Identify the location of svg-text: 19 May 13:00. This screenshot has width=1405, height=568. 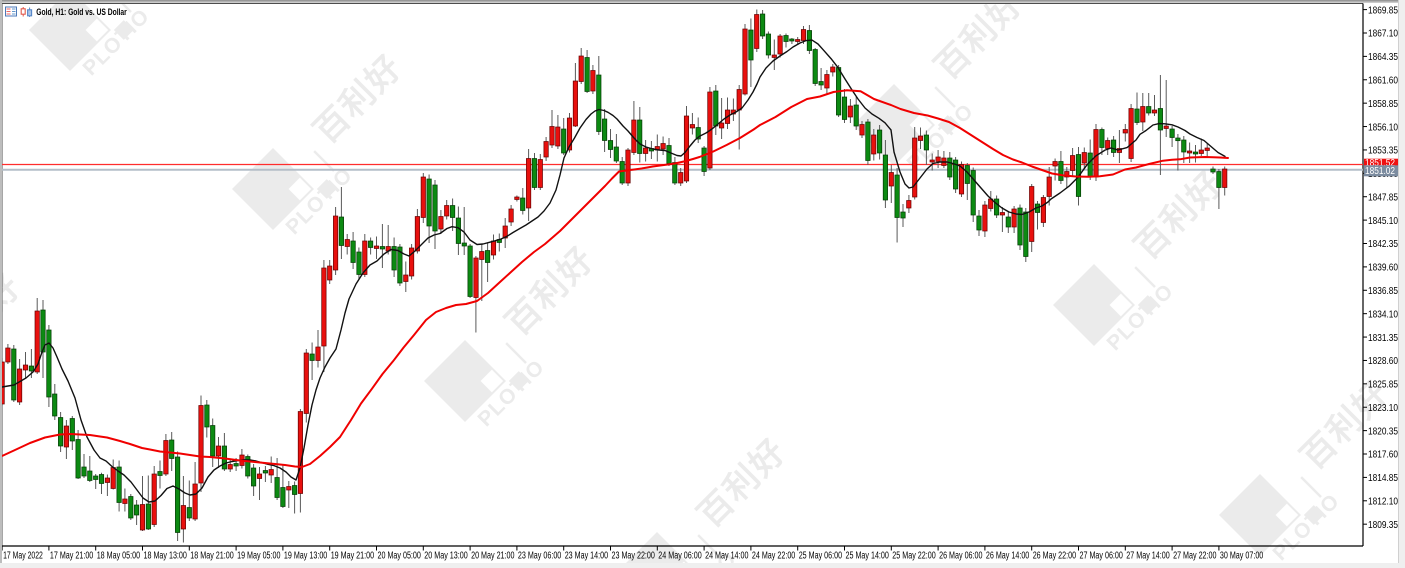
(306, 556).